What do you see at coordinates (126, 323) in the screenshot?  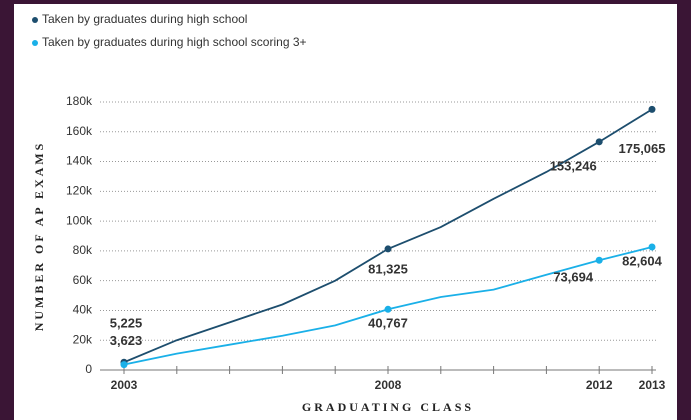 I see `value-label: 5,225` at bounding box center [126, 323].